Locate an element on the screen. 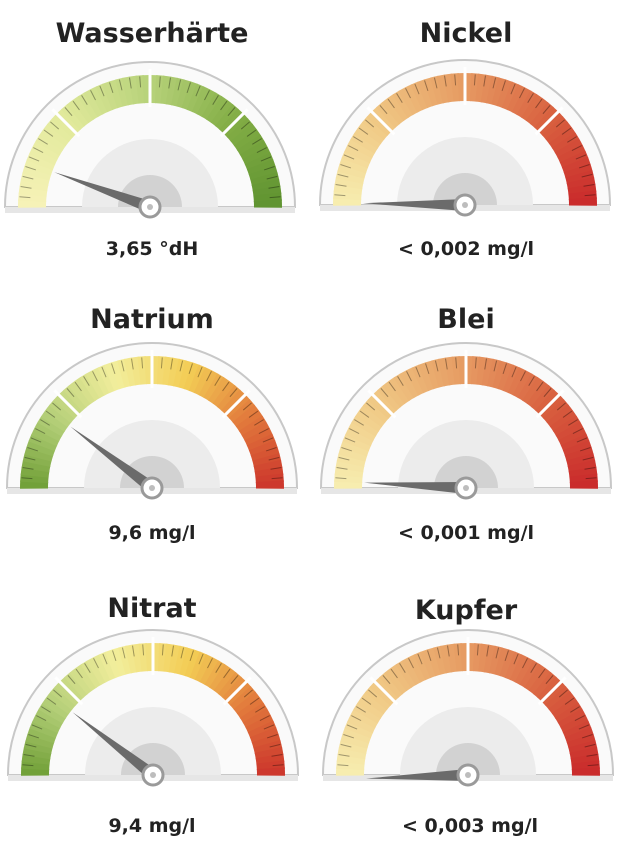 The image size is (618, 849). gauge-hub-shade is located at coordinates (465, 189).